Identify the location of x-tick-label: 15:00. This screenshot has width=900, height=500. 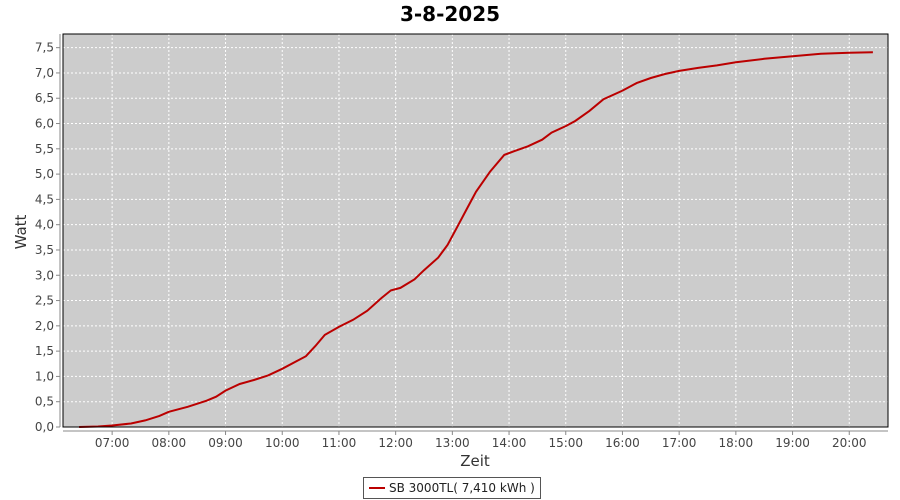
(565, 443).